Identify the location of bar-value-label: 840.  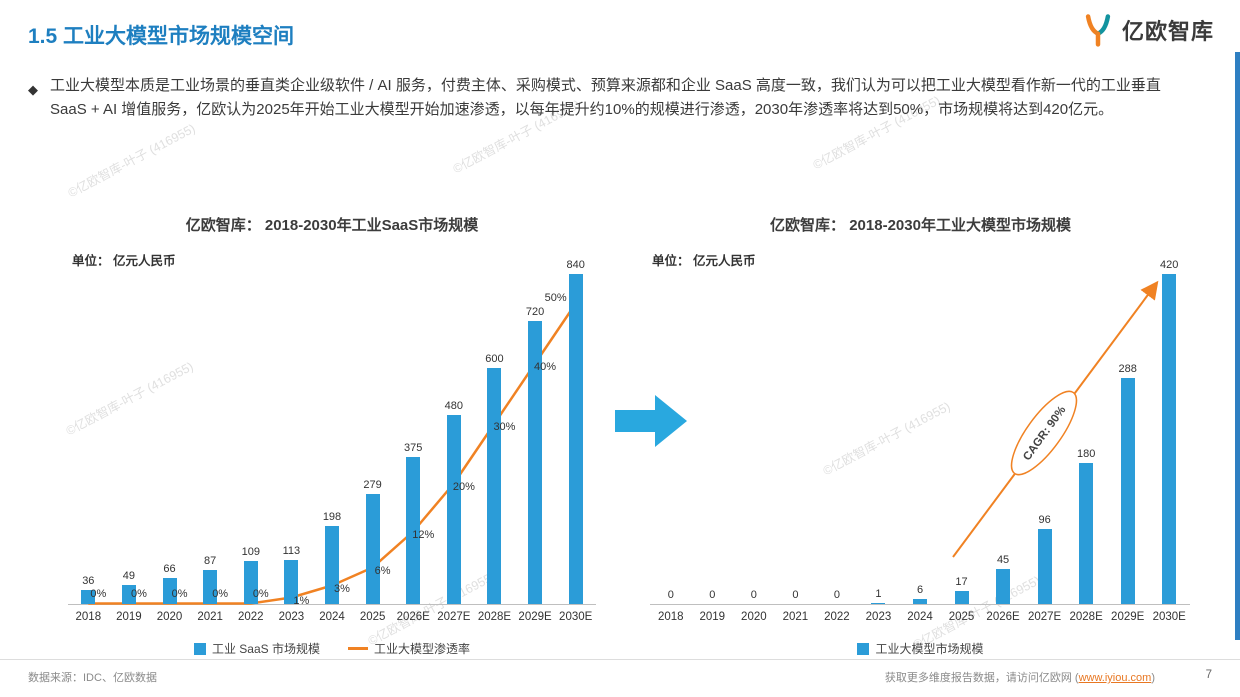
(575, 265).